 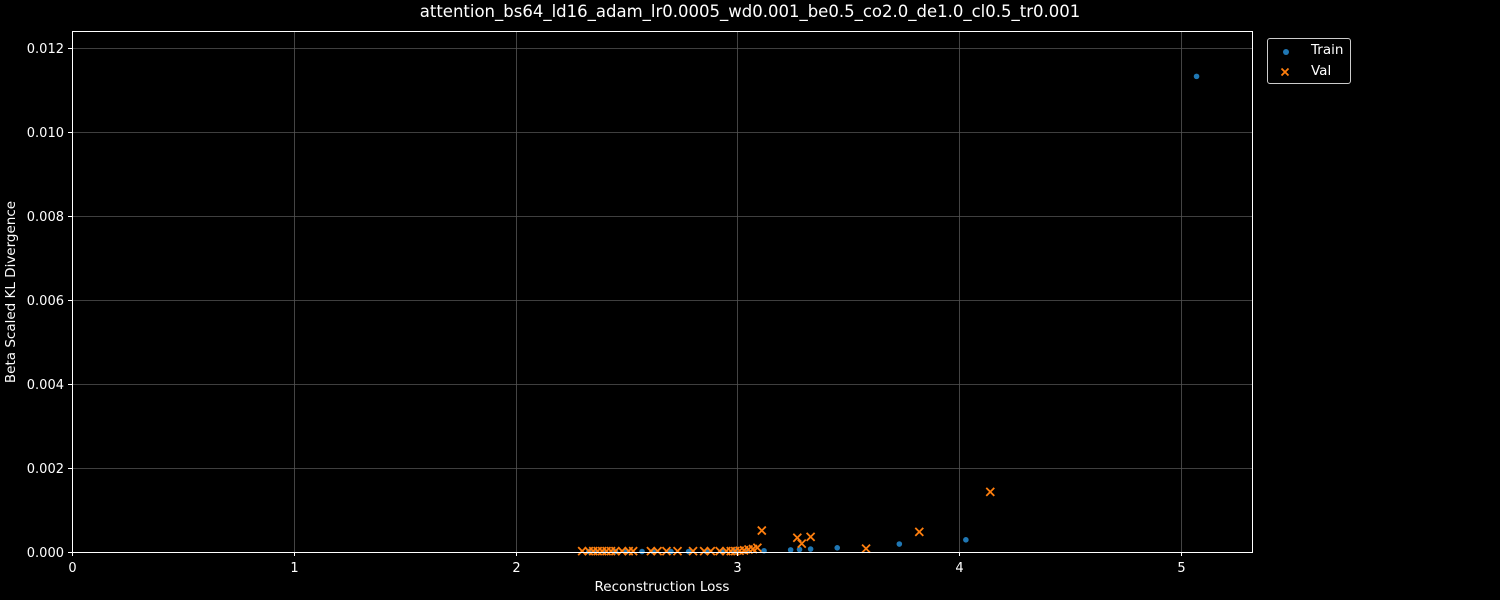 What do you see at coordinates (959, 568) in the screenshot?
I see `x-tick-label: 4` at bounding box center [959, 568].